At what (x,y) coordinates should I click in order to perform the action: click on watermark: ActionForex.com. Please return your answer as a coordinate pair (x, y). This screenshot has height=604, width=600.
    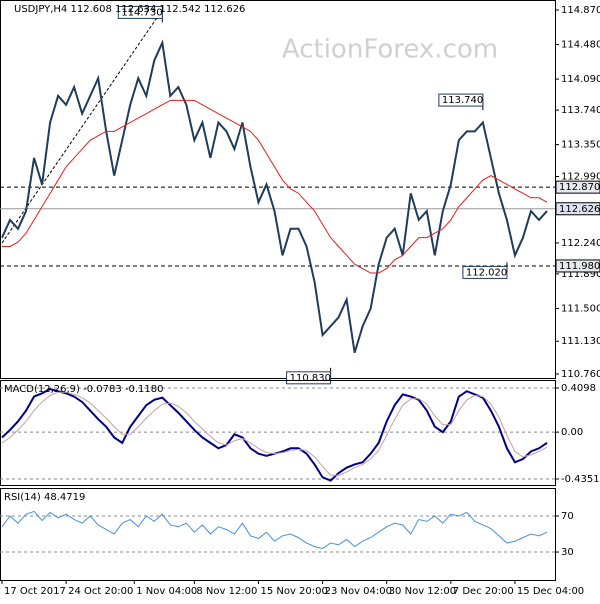
    Looking at the image, I should click on (390, 50).